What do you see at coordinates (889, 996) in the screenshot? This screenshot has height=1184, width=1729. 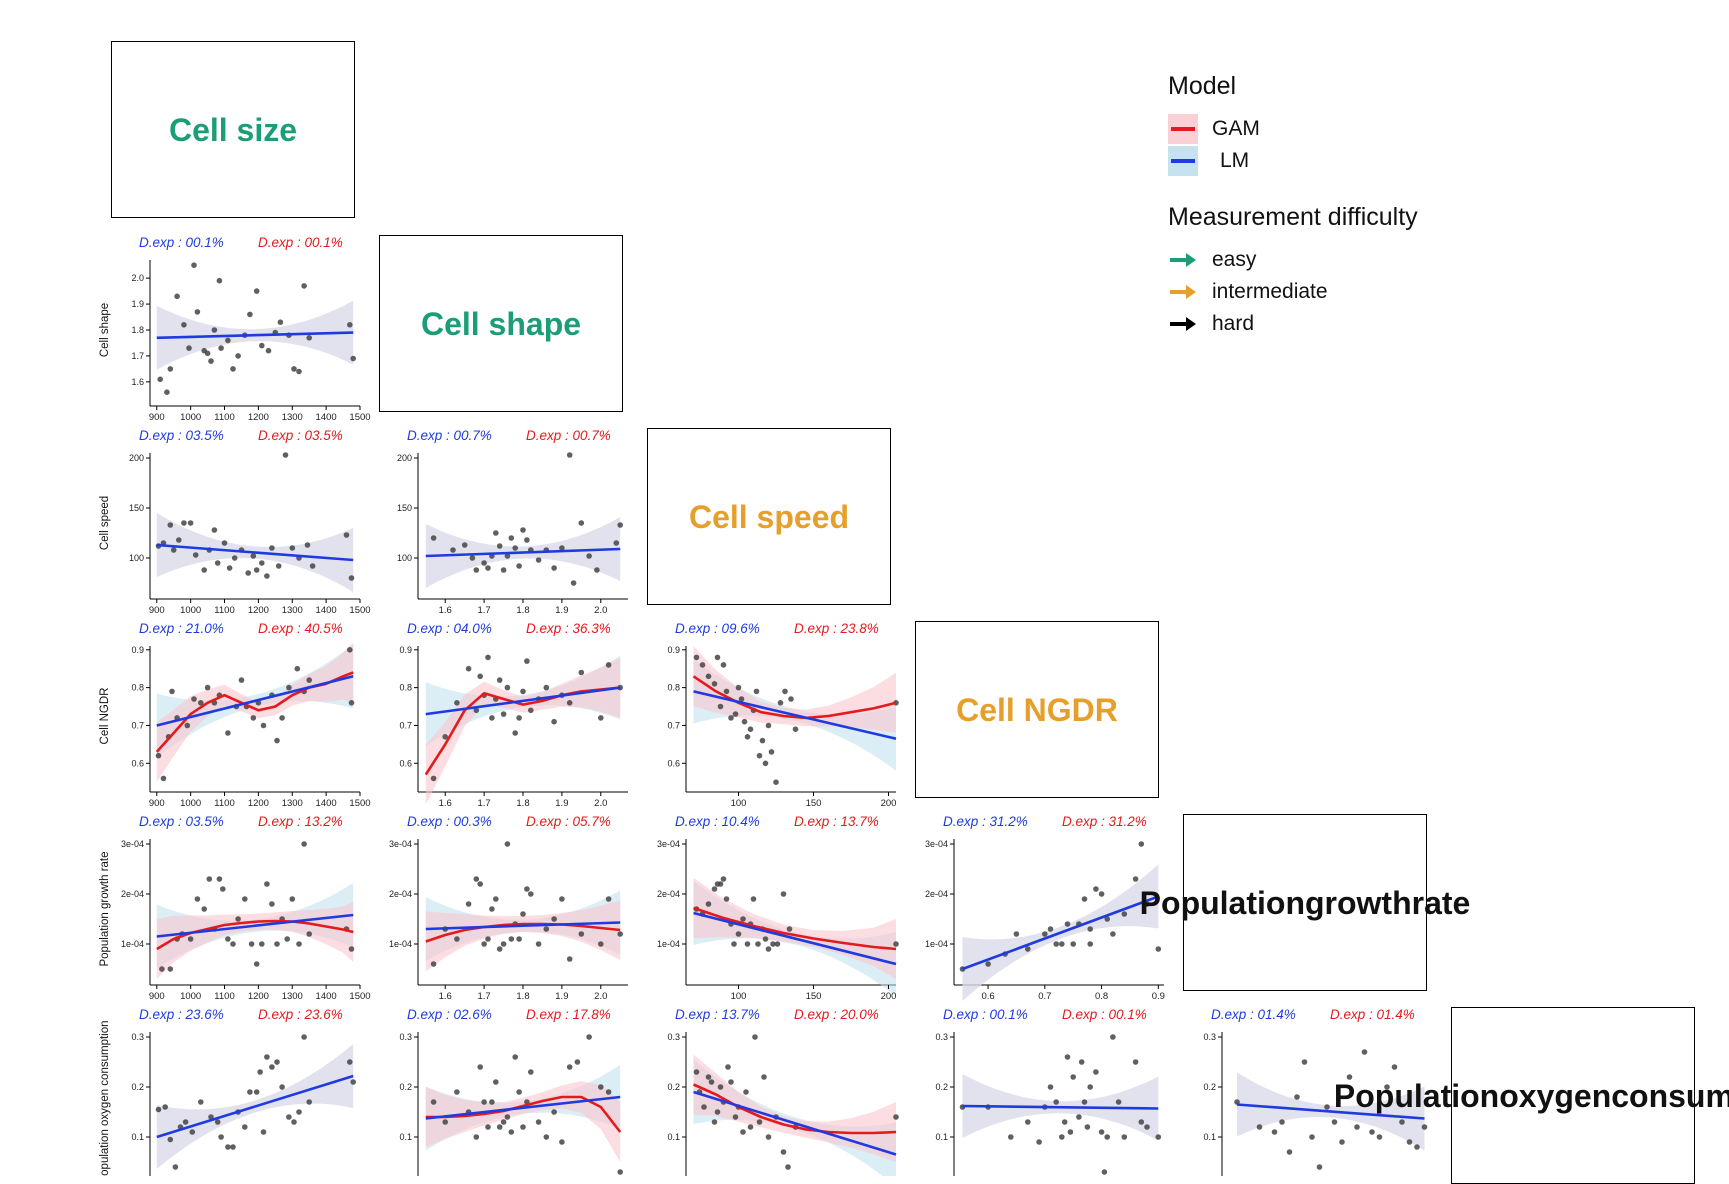 I see `x-tick-label: 200` at bounding box center [889, 996].